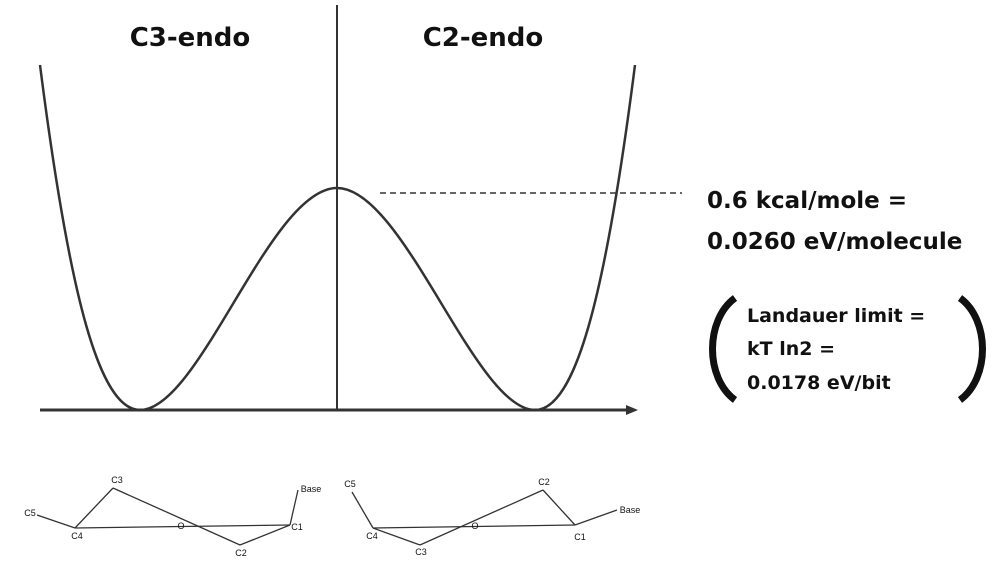 Image resolution: width=1000 pixels, height=568 pixels. Describe the element at coordinates (484, 517) in the screenshot. I see `conformer-right` at that location.